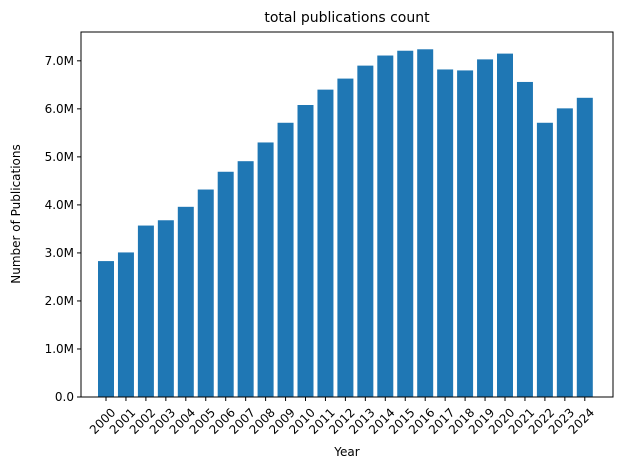 The image size is (630, 474). What do you see at coordinates (405, 223) in the screenshot?
I see `bar-2015` at bounding box center [405, 223].